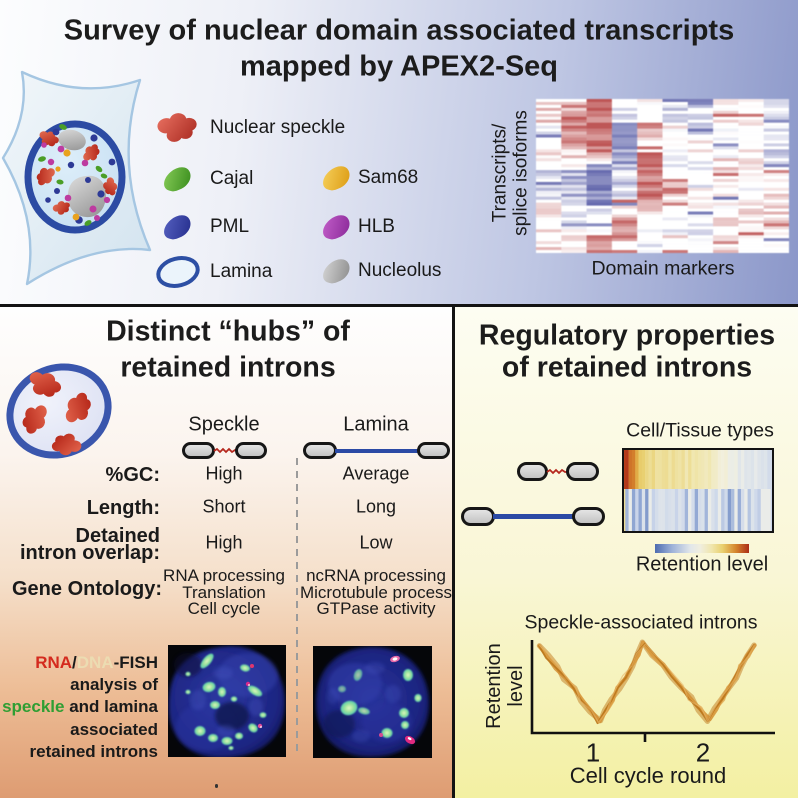 Image resolution: width=798 pixels, height=798 pixels. What do you see at coordinates (132, 475) in the screenshot?
I see `row-label-gc: %GC:` at bounding box center [132, 475].